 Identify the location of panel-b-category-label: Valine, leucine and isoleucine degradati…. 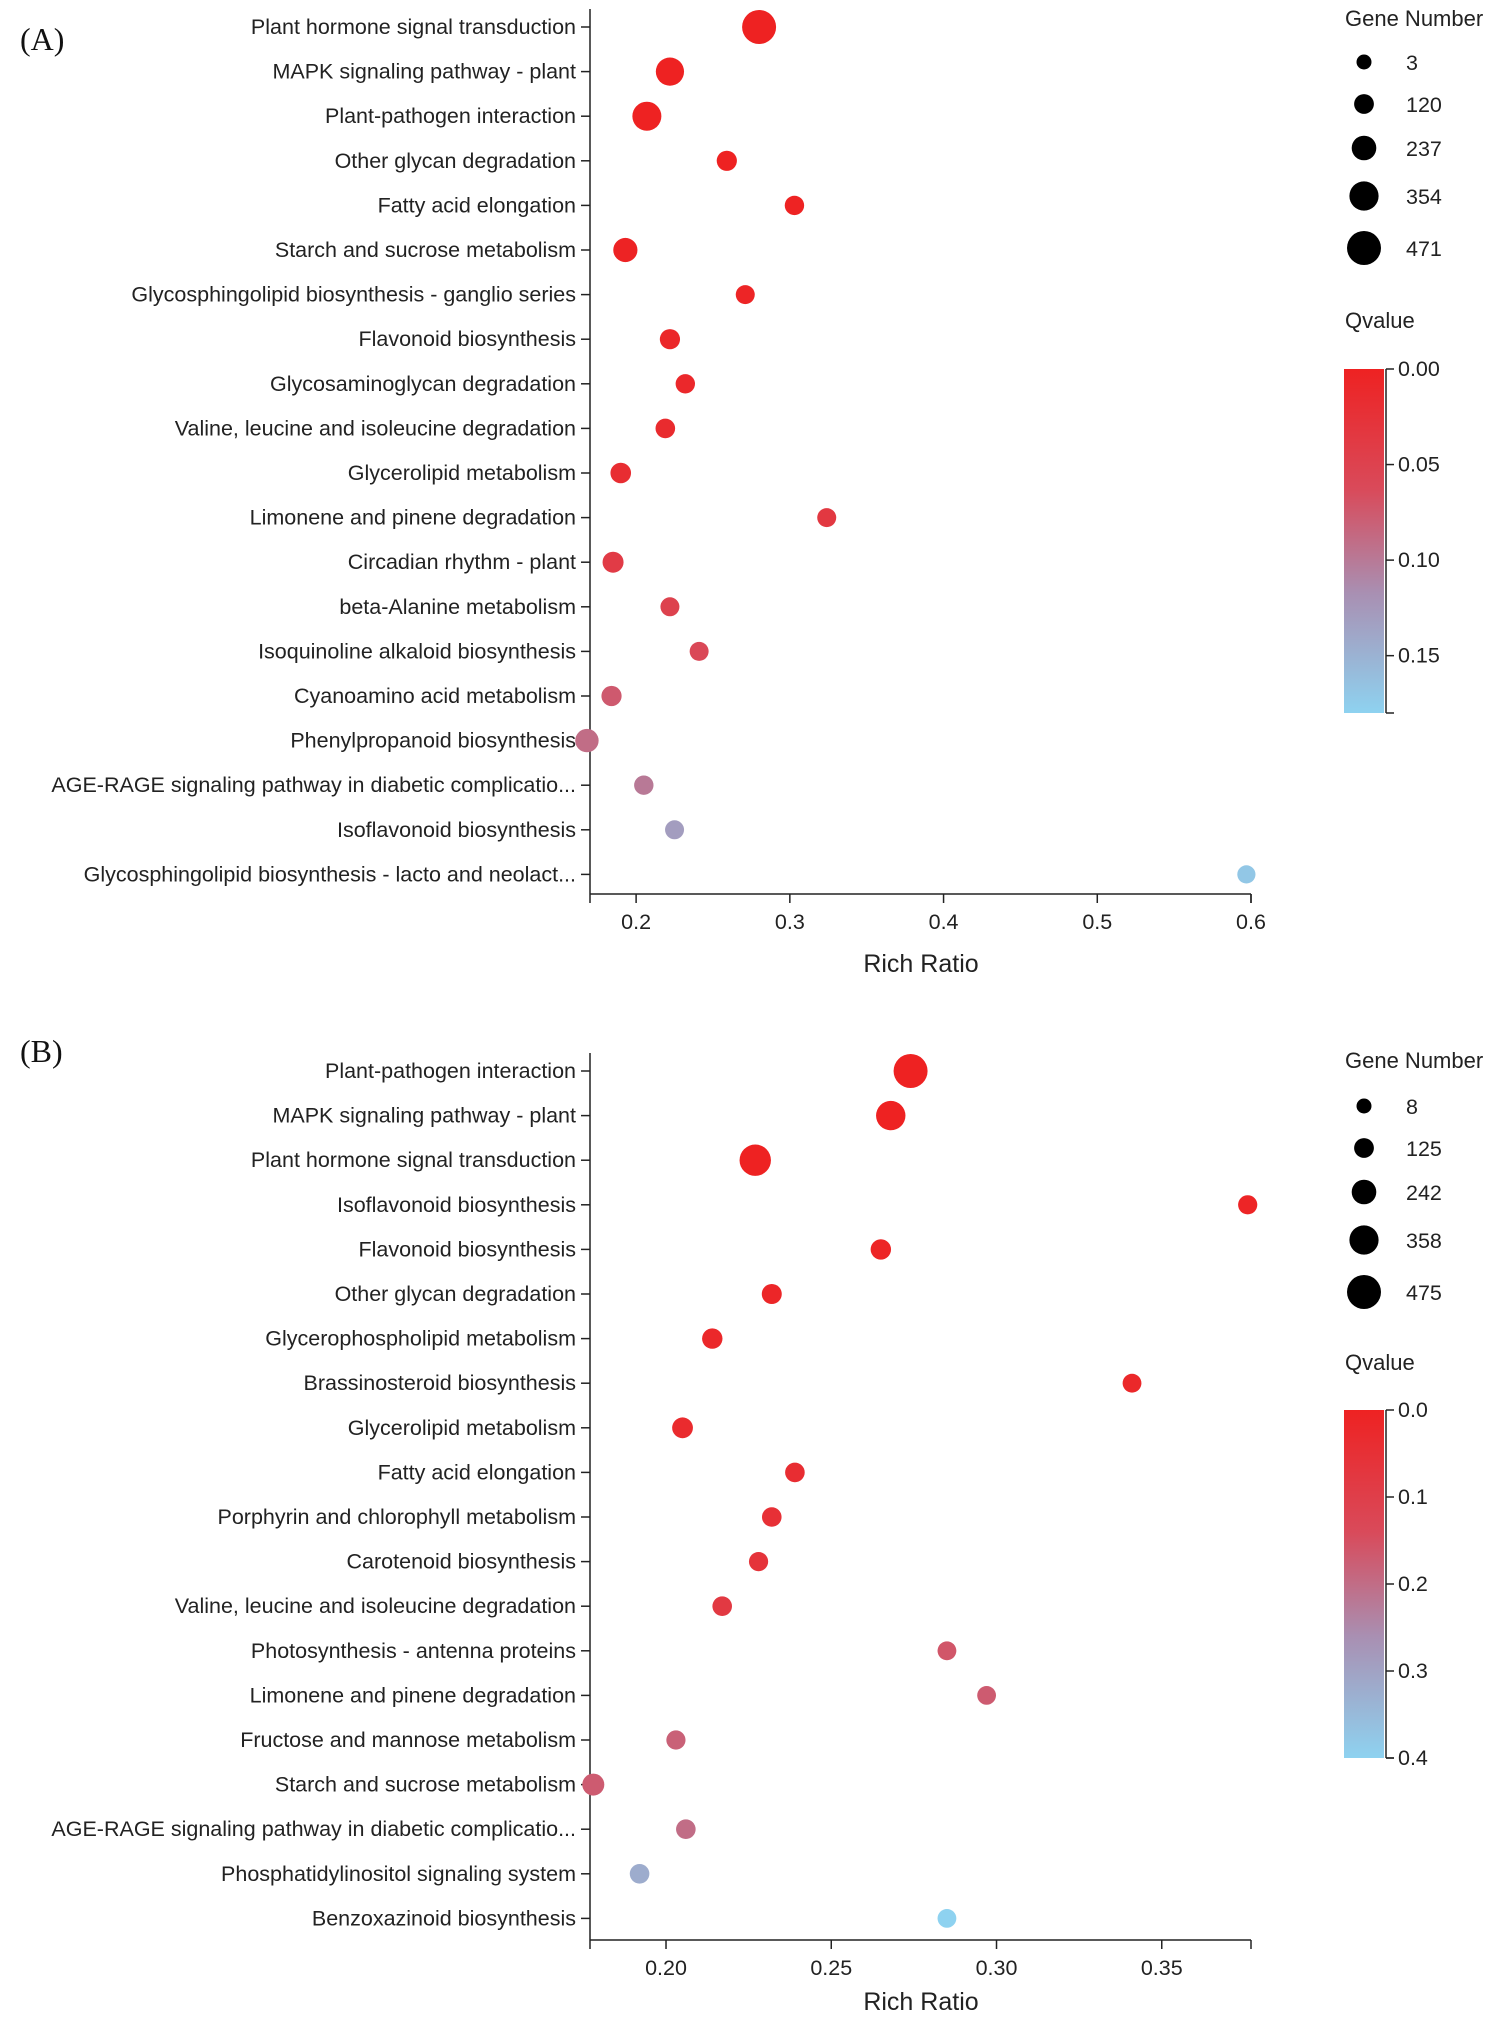
(375, 1606).